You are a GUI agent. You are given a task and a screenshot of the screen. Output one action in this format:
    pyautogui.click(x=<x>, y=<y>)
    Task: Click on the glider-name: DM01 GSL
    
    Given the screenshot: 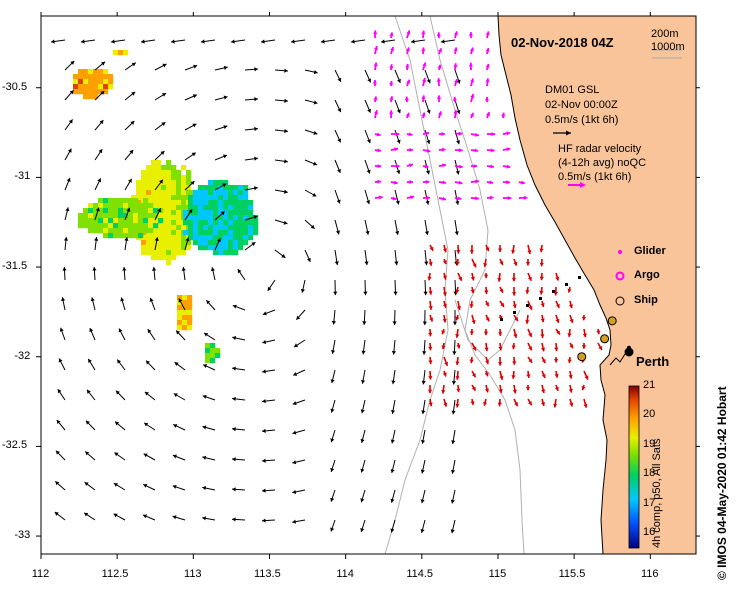 What is the action you would take?
    pyautogui.click(x=572, y=90)
    